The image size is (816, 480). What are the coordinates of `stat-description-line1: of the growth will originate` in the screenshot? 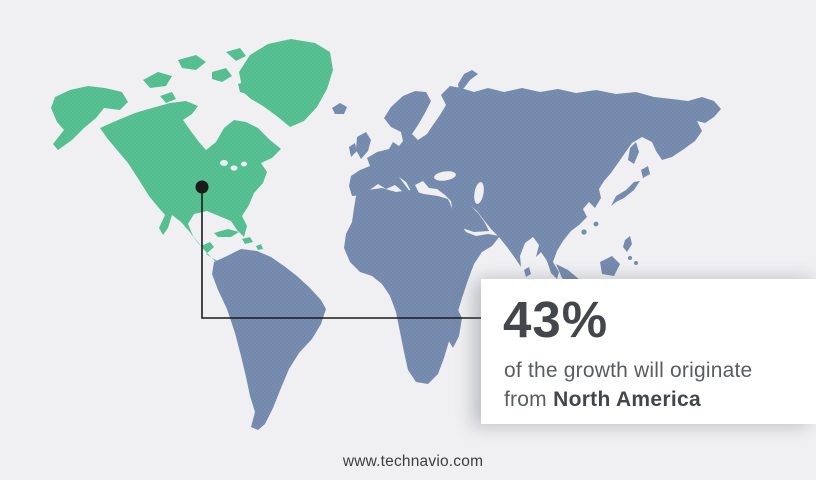 It's located at (628, 370).